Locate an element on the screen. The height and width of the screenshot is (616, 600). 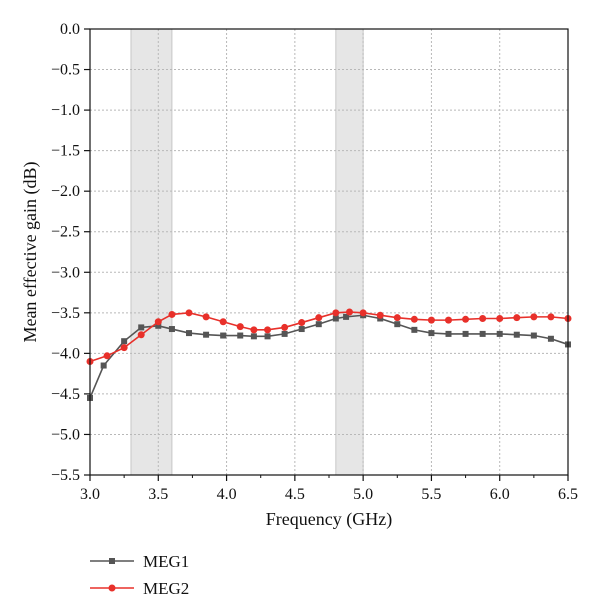
legend: MEG1 MEG2 is located at coordinates (139, 575).